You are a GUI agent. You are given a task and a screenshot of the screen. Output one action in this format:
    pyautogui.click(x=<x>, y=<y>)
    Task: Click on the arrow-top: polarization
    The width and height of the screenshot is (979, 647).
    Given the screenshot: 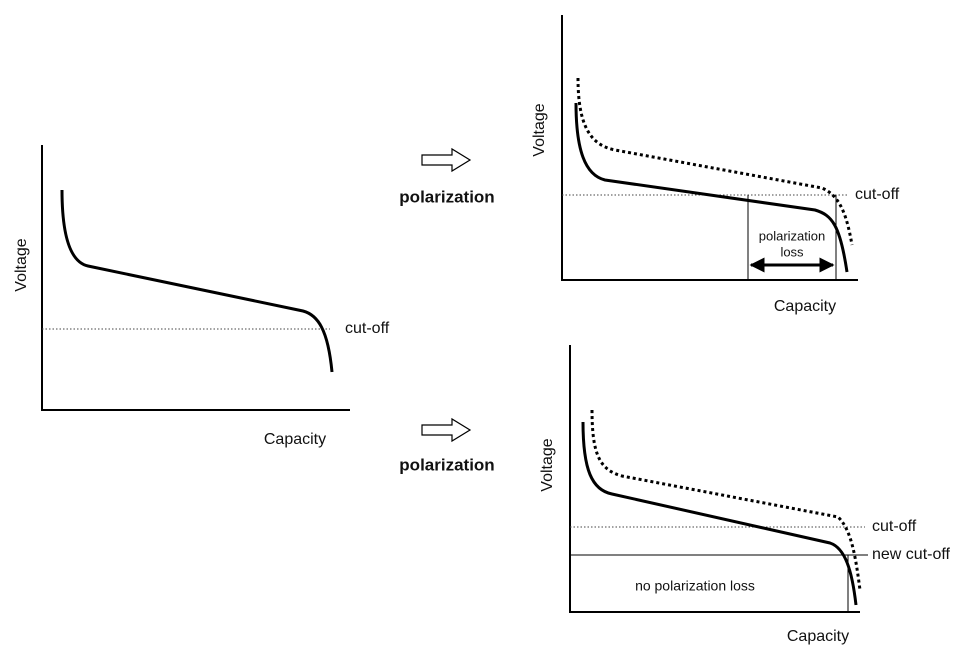 What is the action you would take?
    pyautogui.click(x=447, y=176)
    